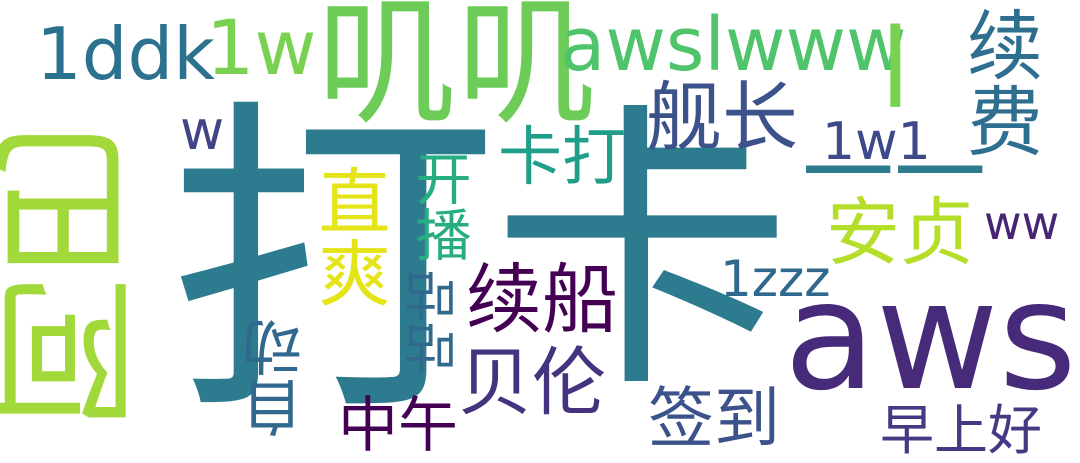 The image size is (1080, 463). I want to click on word-l: l, so click(895, 69).